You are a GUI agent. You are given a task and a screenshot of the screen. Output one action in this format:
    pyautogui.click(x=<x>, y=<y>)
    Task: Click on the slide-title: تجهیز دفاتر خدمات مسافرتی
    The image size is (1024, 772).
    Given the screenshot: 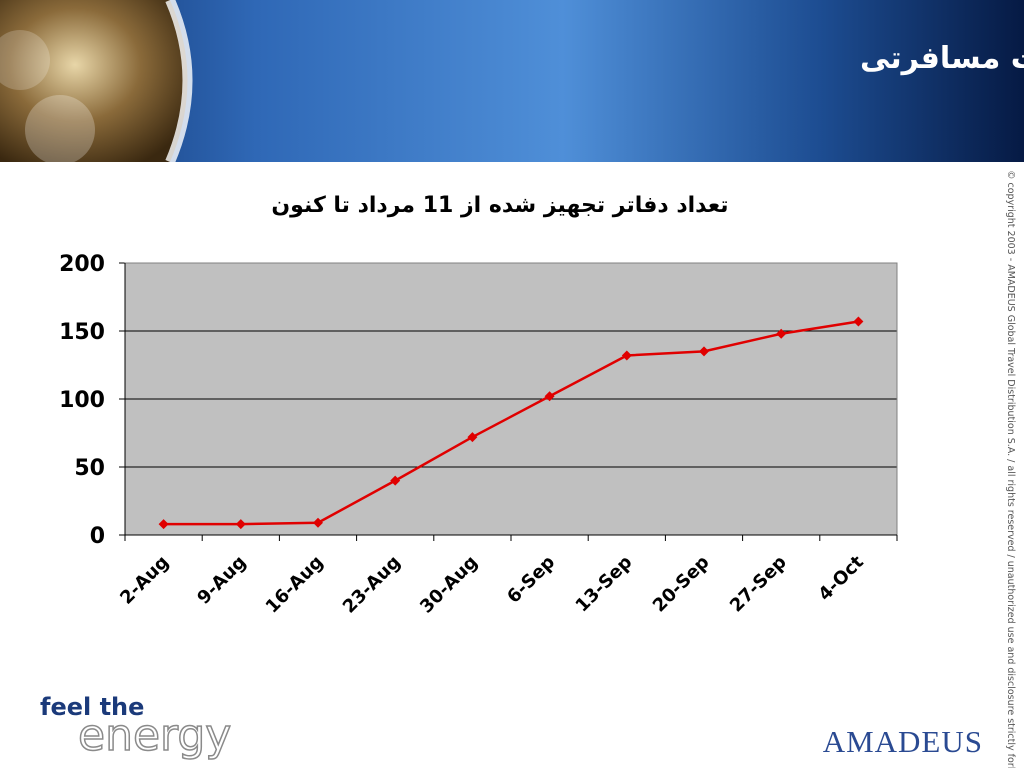 What is the action you would take?
    pyautogui.click(x=942, y=58)
    